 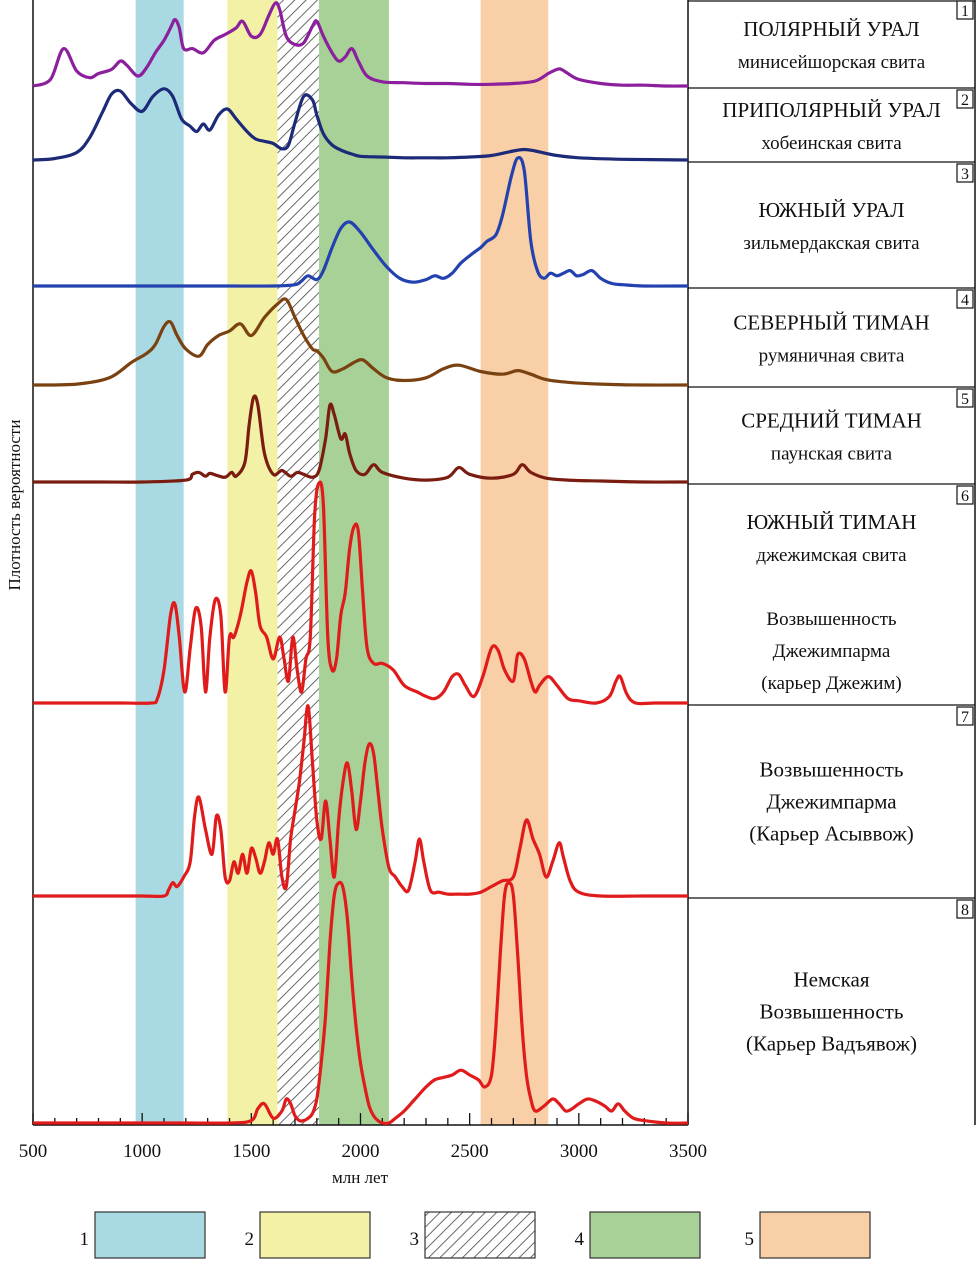 What do you see at coordinates (251, 1151) in the screenshot?
I see `x-tick-label: 1500` at bounding box center [251, 1151].